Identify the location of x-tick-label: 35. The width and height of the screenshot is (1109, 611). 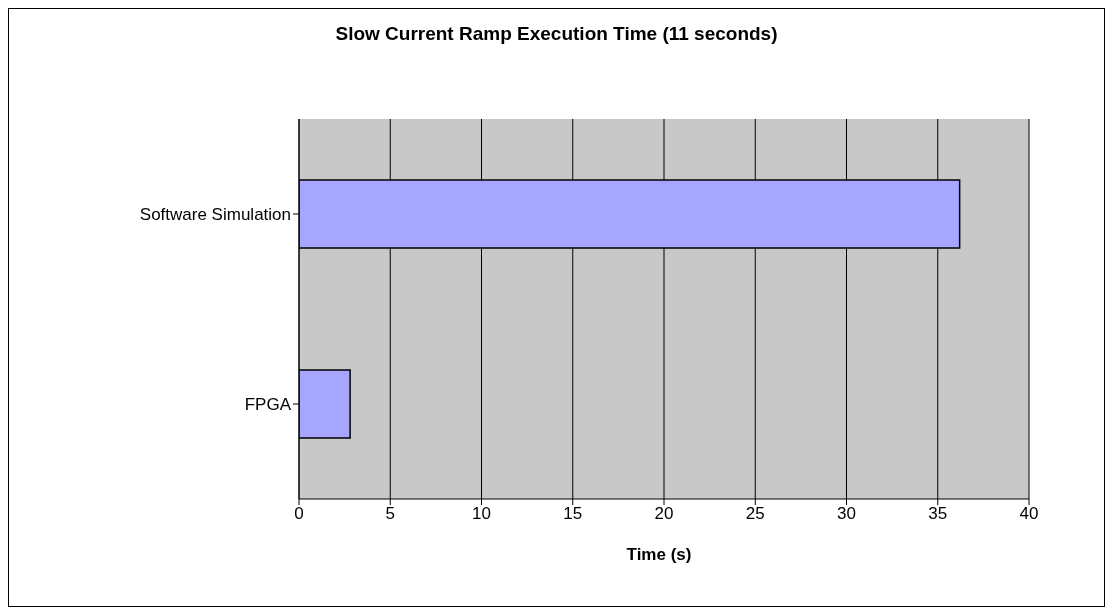
(938, 514).